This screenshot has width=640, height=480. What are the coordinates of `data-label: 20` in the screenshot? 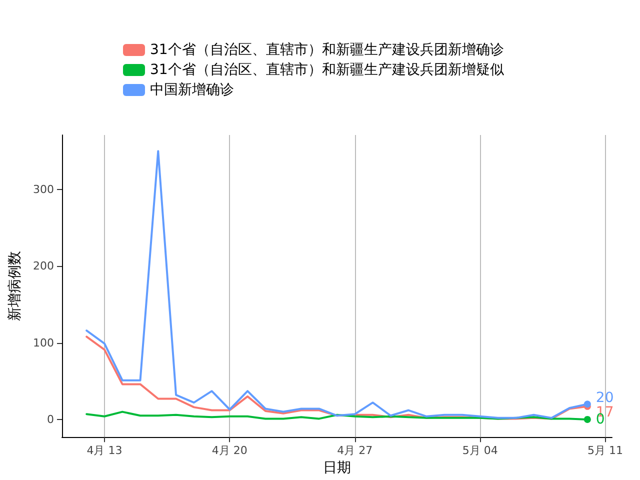 It's located at (605, 398).